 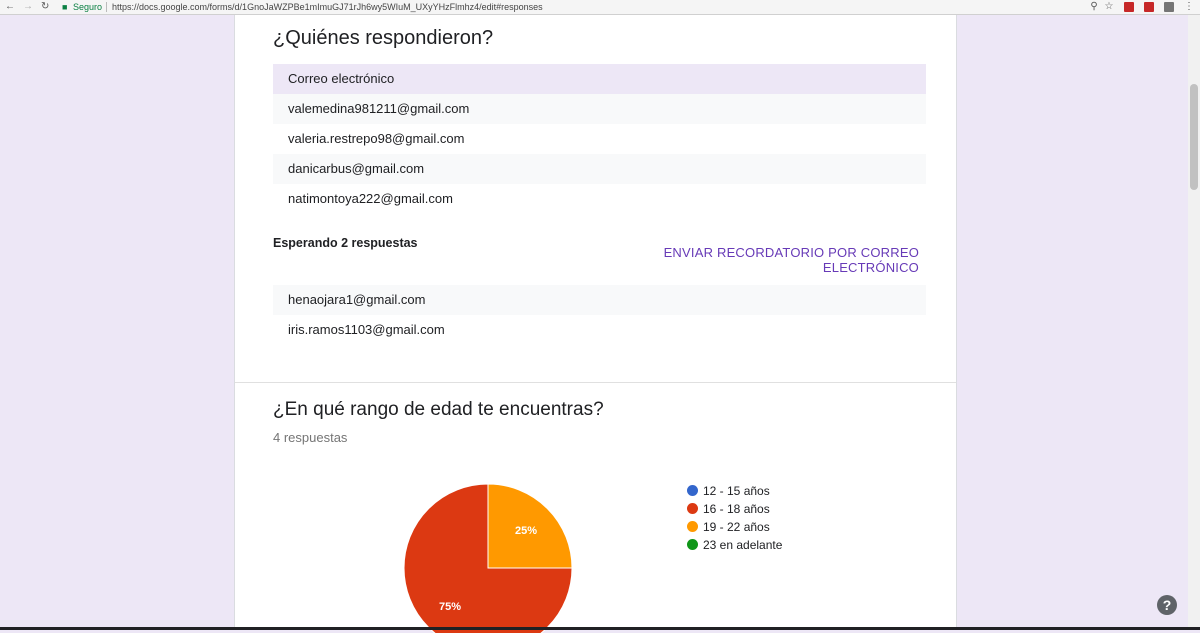 What do you see at coordinates (28, 6) in the screenshot?
I see `forward-icon: →` at bounding box center [28, 6].